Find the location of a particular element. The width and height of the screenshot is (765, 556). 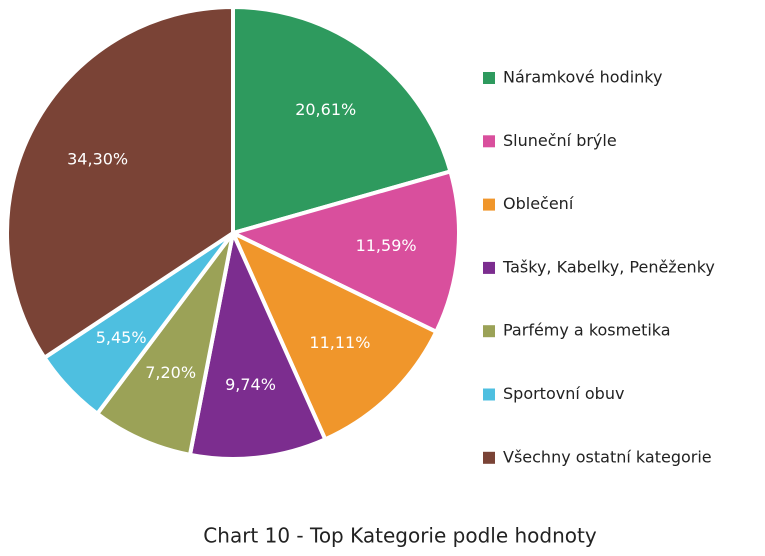

legend-label: Oblečení is located at coordinates (538, 203).